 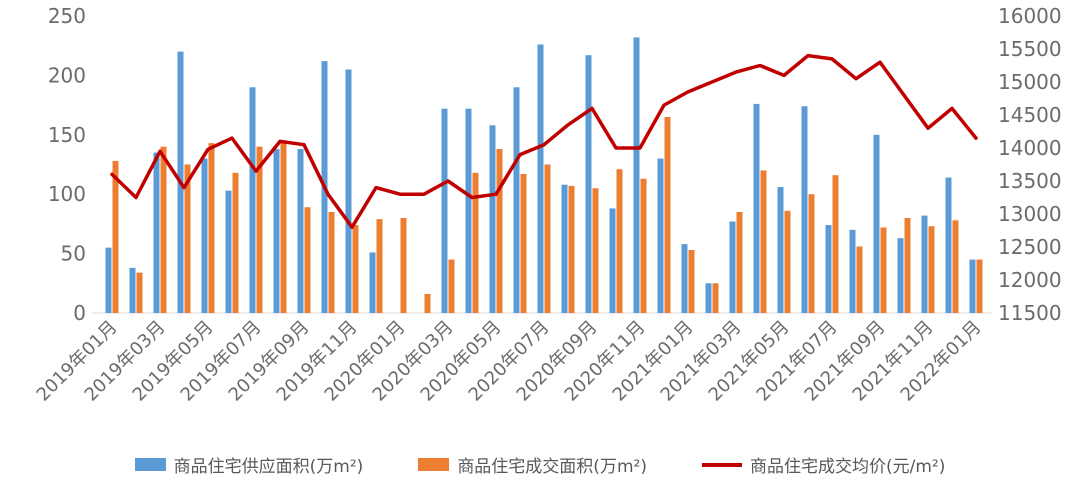 What do you see at coordinates (268, 467) in the screenshot?
I see `legend-label-supply-area: 商品住宅供应面积(万m²)` at bounding box center [268, 467].